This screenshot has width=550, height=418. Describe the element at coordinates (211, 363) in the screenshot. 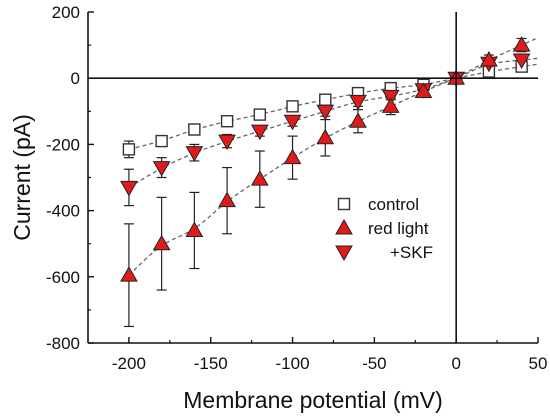

I see `x-tick-label: -150` at that location.